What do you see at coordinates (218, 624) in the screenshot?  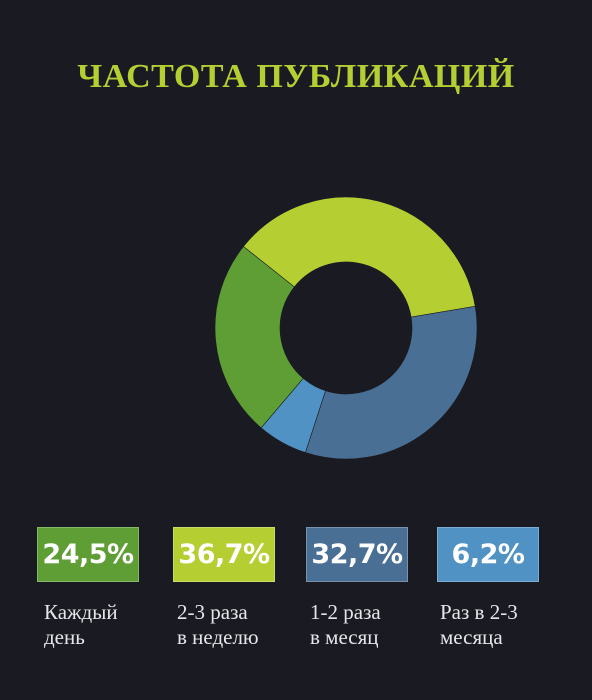 I see `legend-label-weekly: 2-3 раза в неделю` at bounding box center [218, 624].